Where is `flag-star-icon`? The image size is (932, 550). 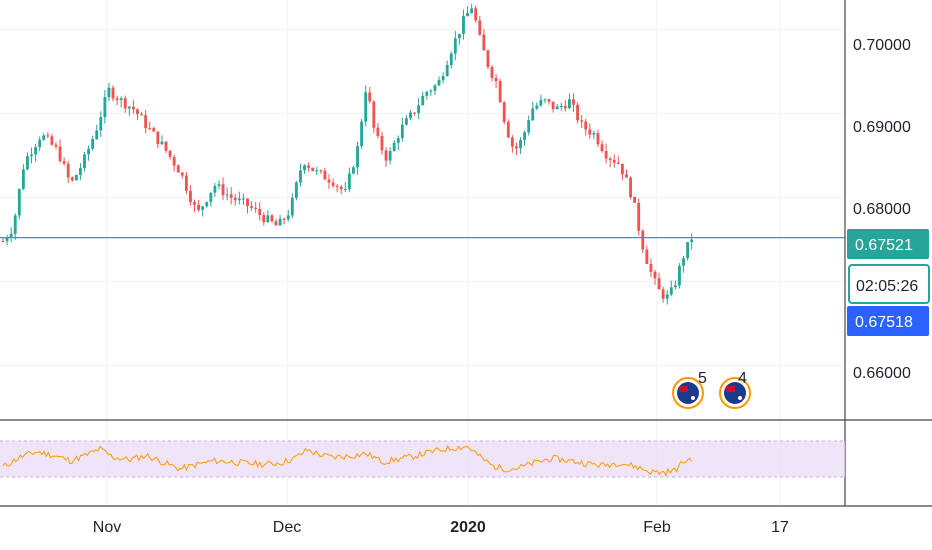
flag-star-icon is located at coordinates (693, 398).